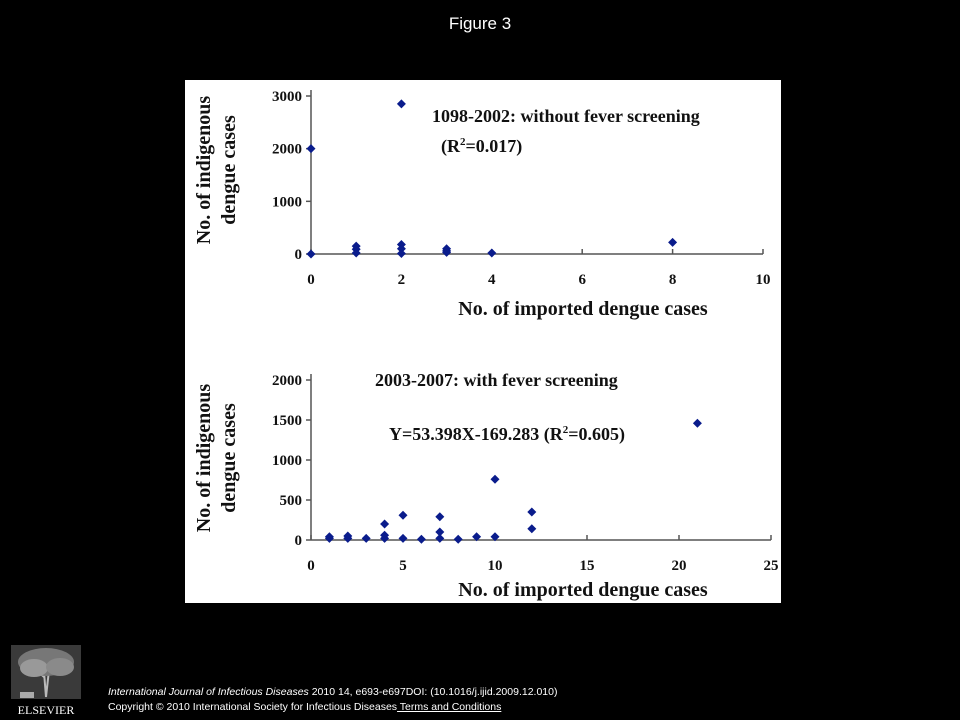 The image size is (960, 720). I want to click on chart-title: 1098-2002: without fever screening, so click(566, 116).